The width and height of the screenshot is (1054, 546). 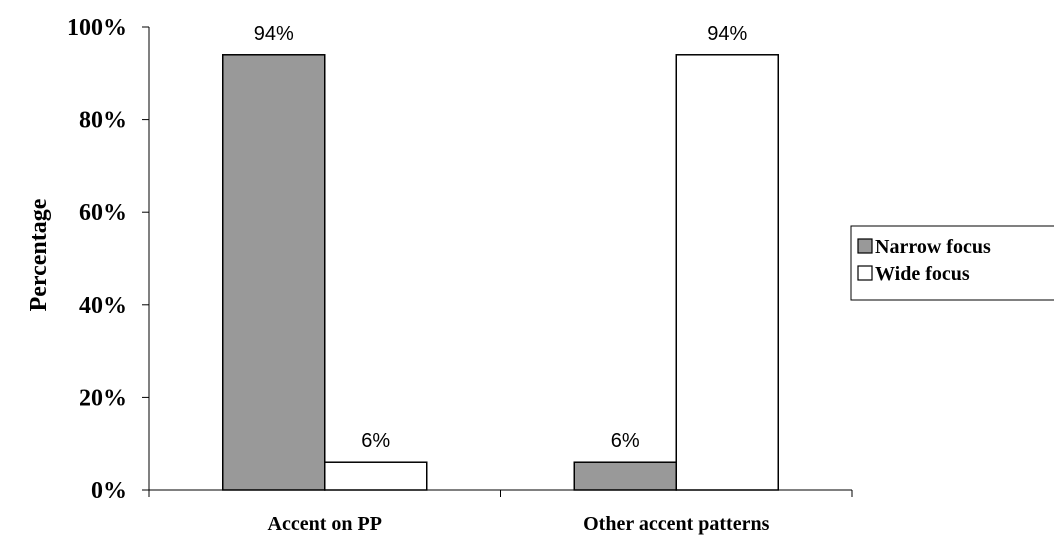 I want to click on x-category-label: Other accent patterns, so click(x=676, y=524).